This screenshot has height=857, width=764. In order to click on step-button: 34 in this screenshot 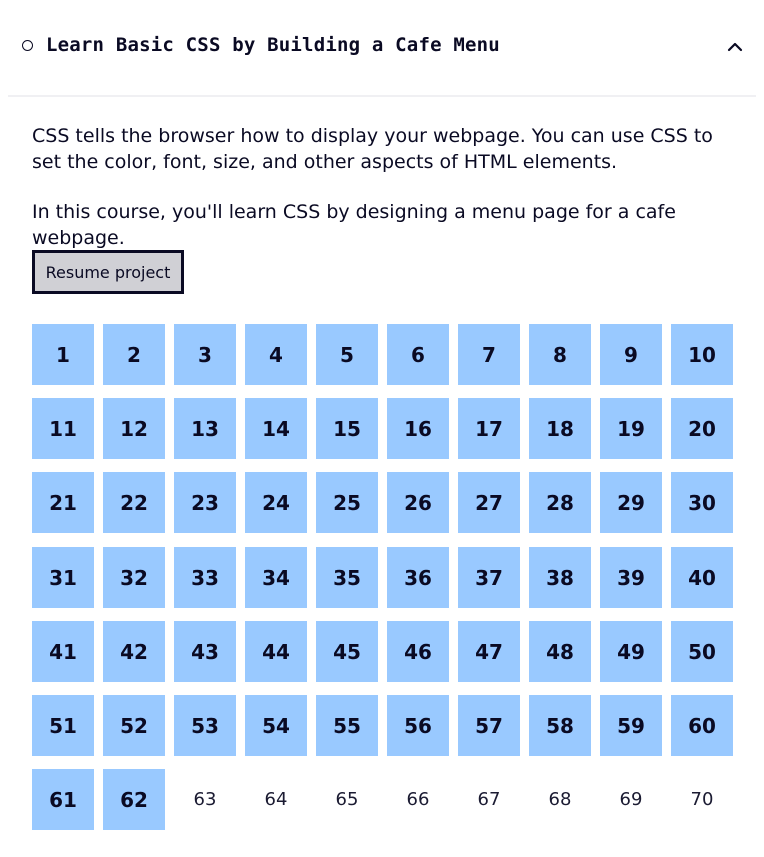, I will do `click(276, 577)`.